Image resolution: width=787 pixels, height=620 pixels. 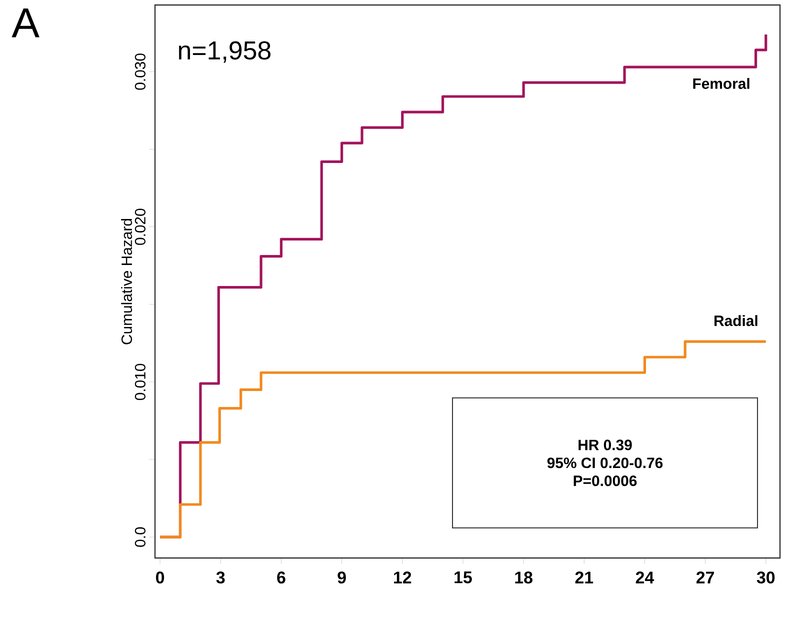 What do you see at coordinates (645, 578) in the screenshot?
I see `x-tick-label: 24` at bounding box center [645, 578].